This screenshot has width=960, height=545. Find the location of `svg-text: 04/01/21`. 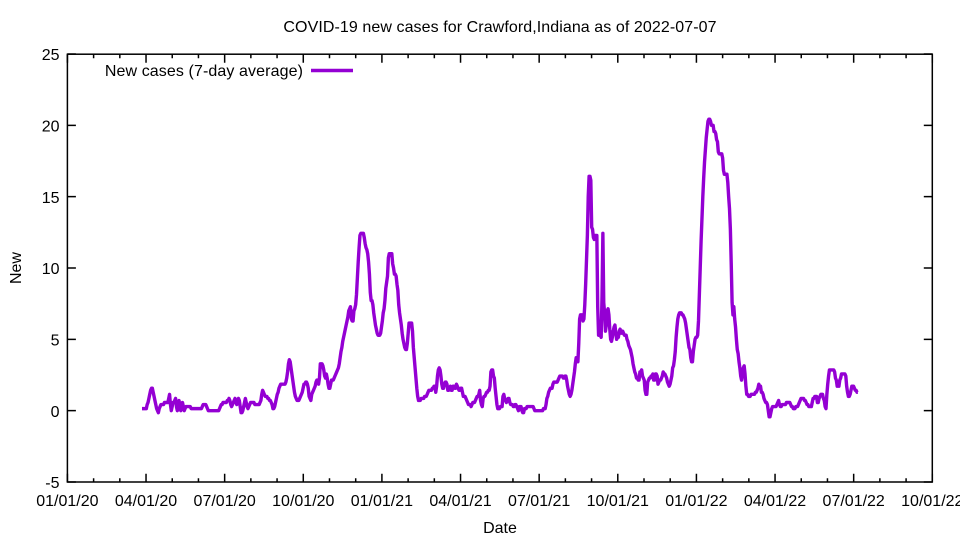

svg-text: 04/01/21 is located at coordinates (460, 501).